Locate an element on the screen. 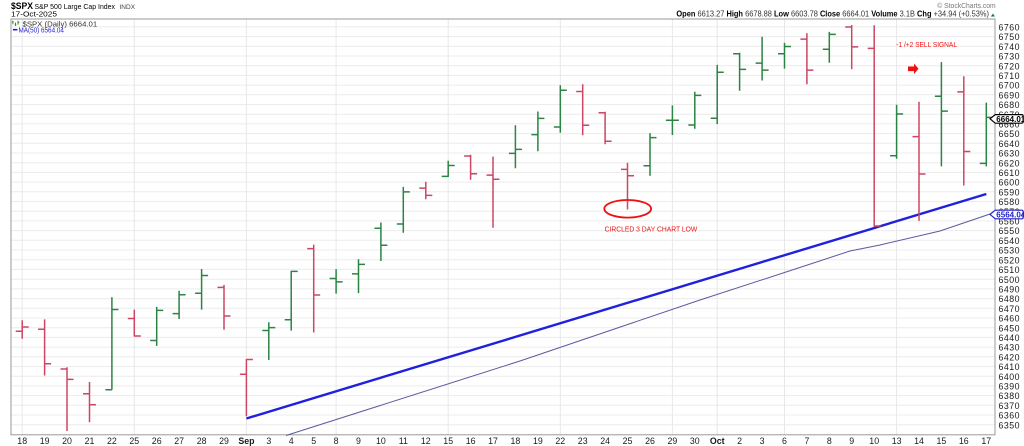  svg-text: -1 /+2 SELL SIGNAL is located at coordinates (926, 45).